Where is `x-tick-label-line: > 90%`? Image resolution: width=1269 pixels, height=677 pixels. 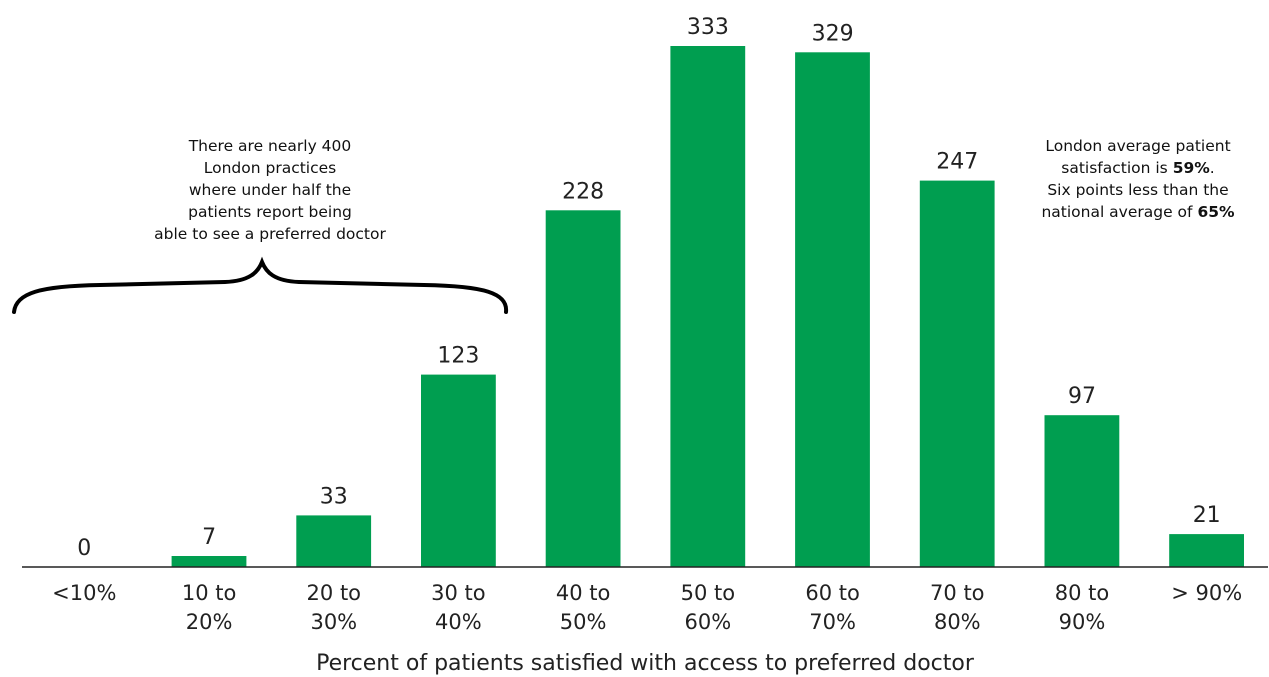
x-tick-label-line: > 90% is located at coordinates (1206, 593).